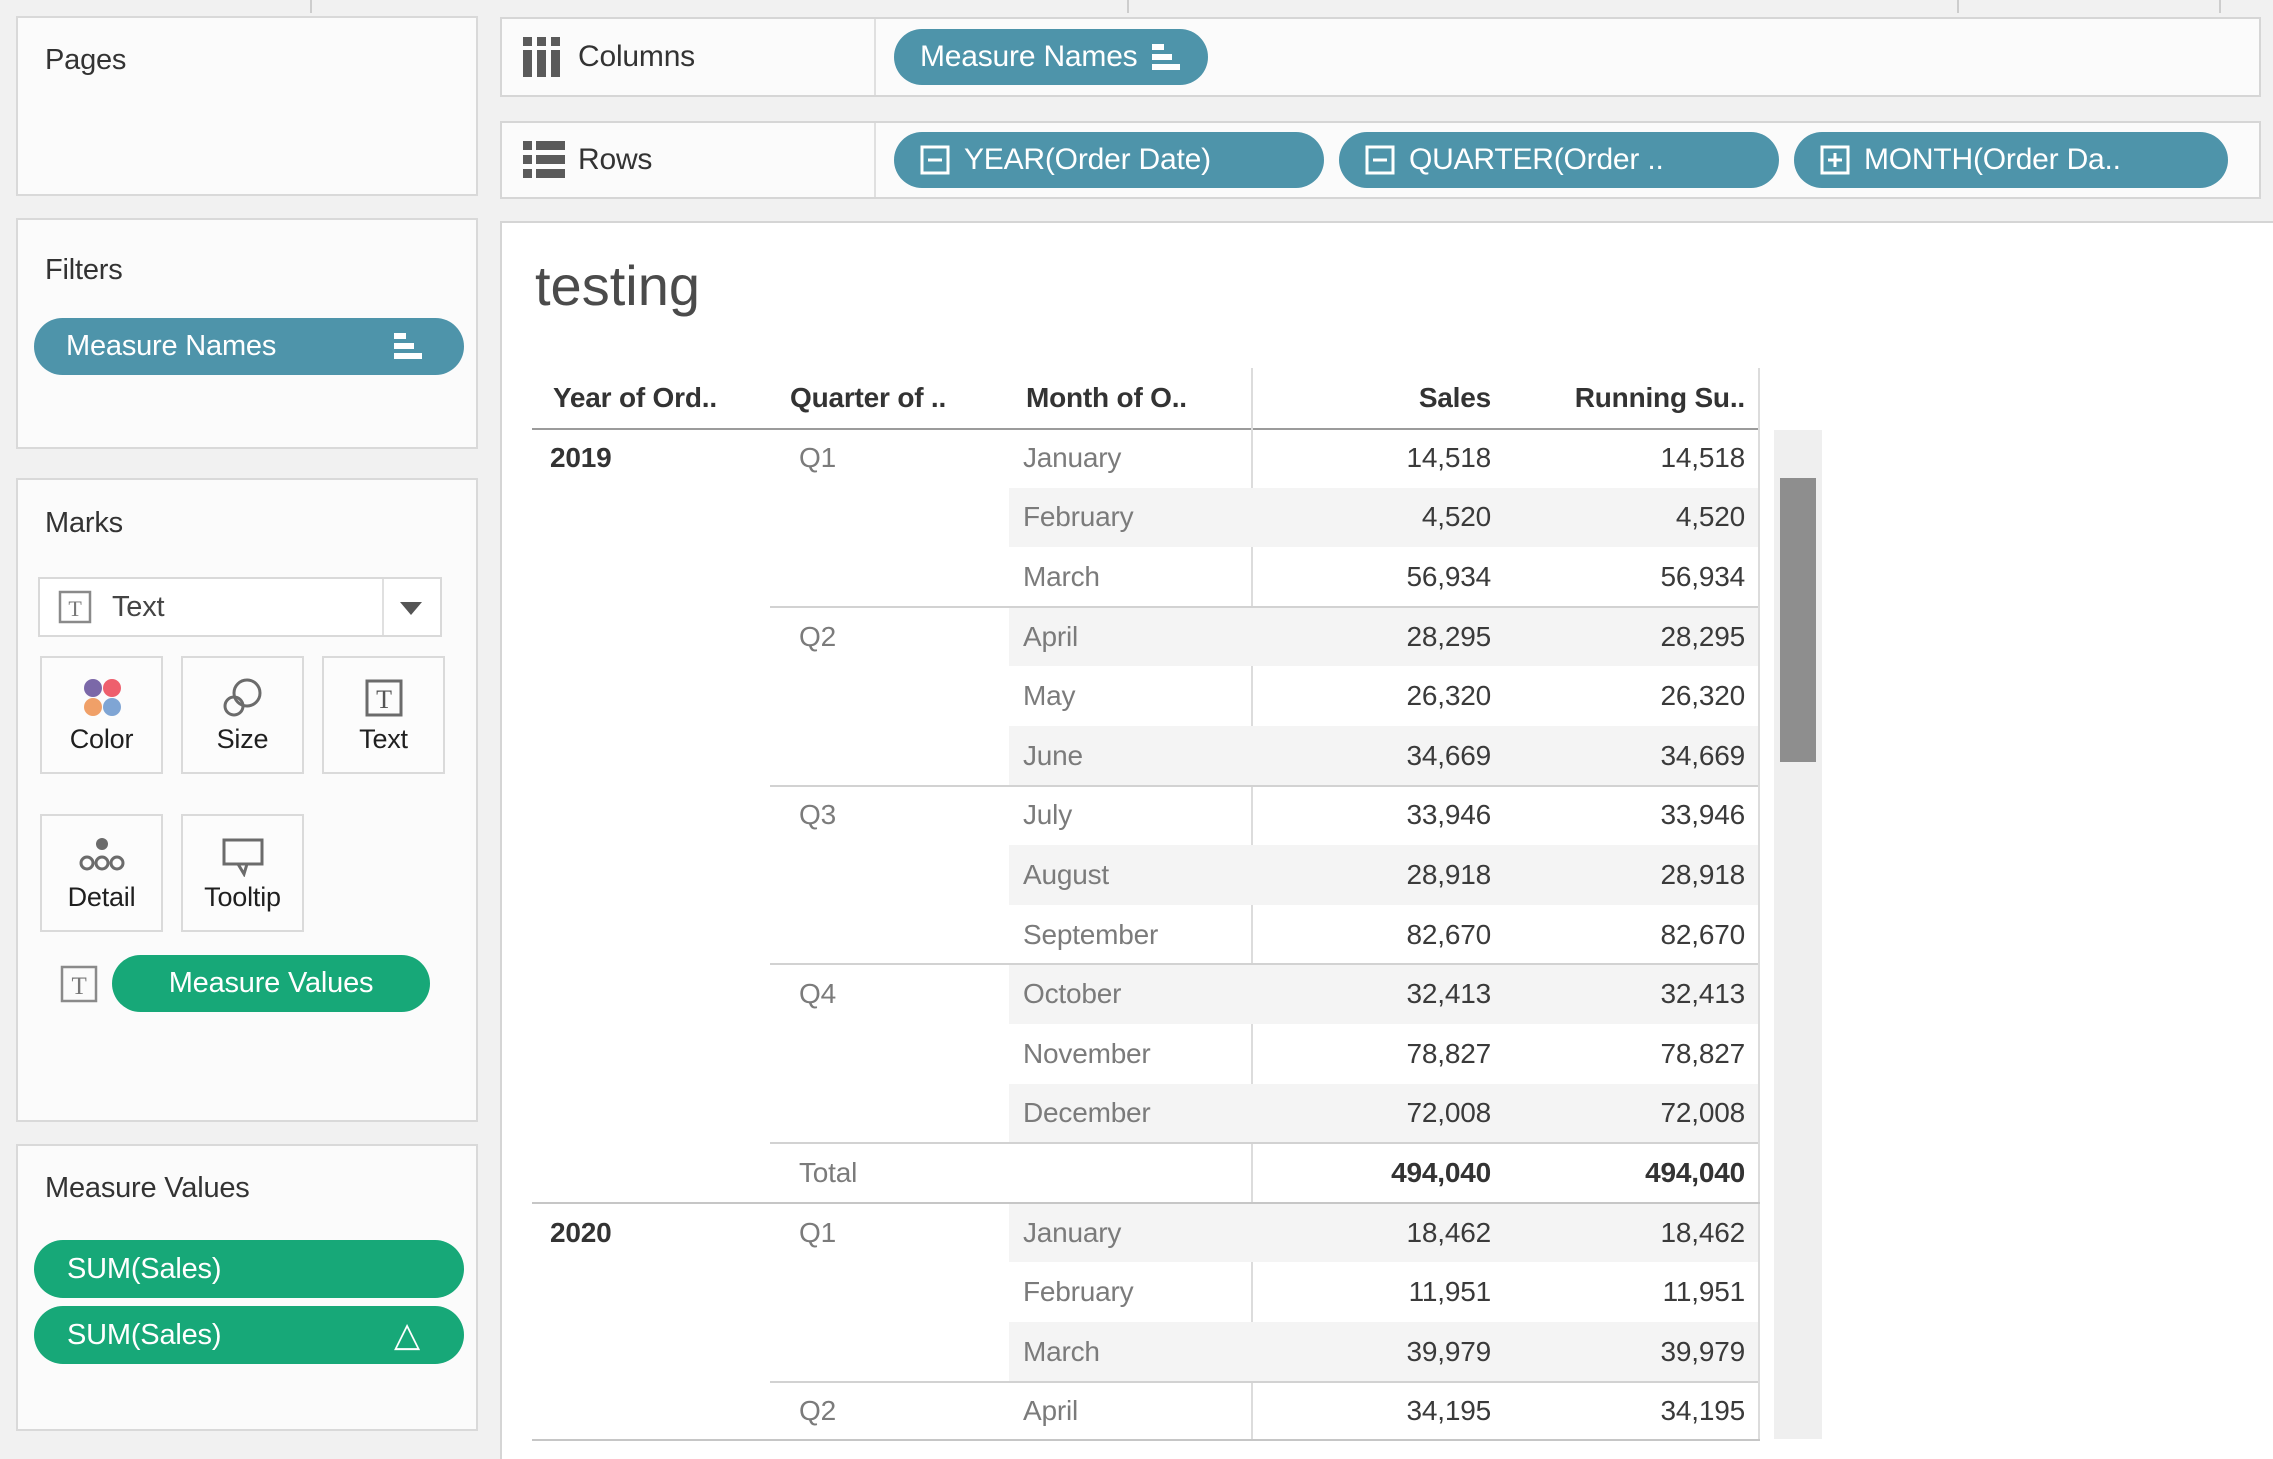  What do you see at coordinates (1449, 1411) in the screenshot?
I see `sales-value-cell: 34,195` at bounding box center [1449, 1411].